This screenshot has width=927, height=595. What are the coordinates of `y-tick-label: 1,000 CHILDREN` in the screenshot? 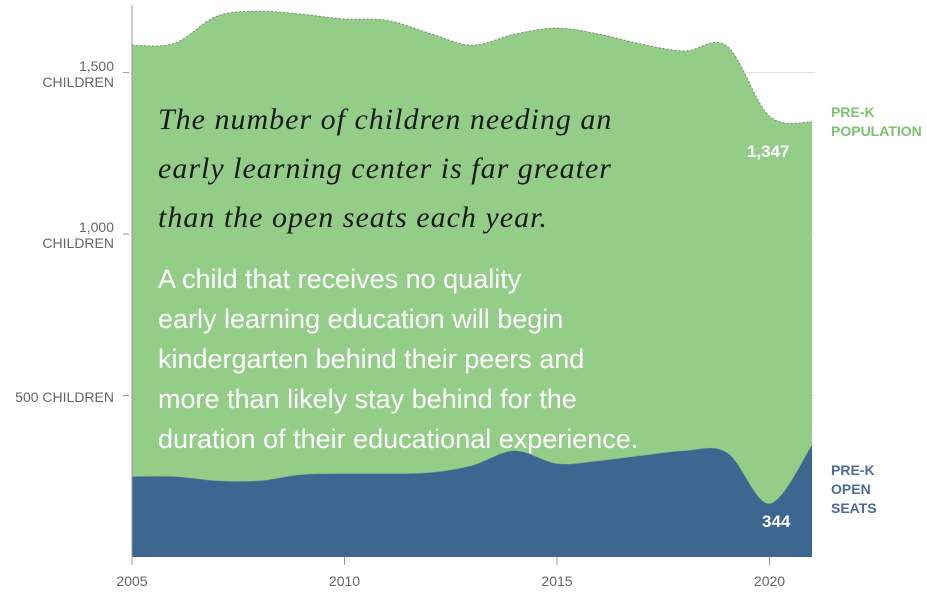 It's located at (78, 235).